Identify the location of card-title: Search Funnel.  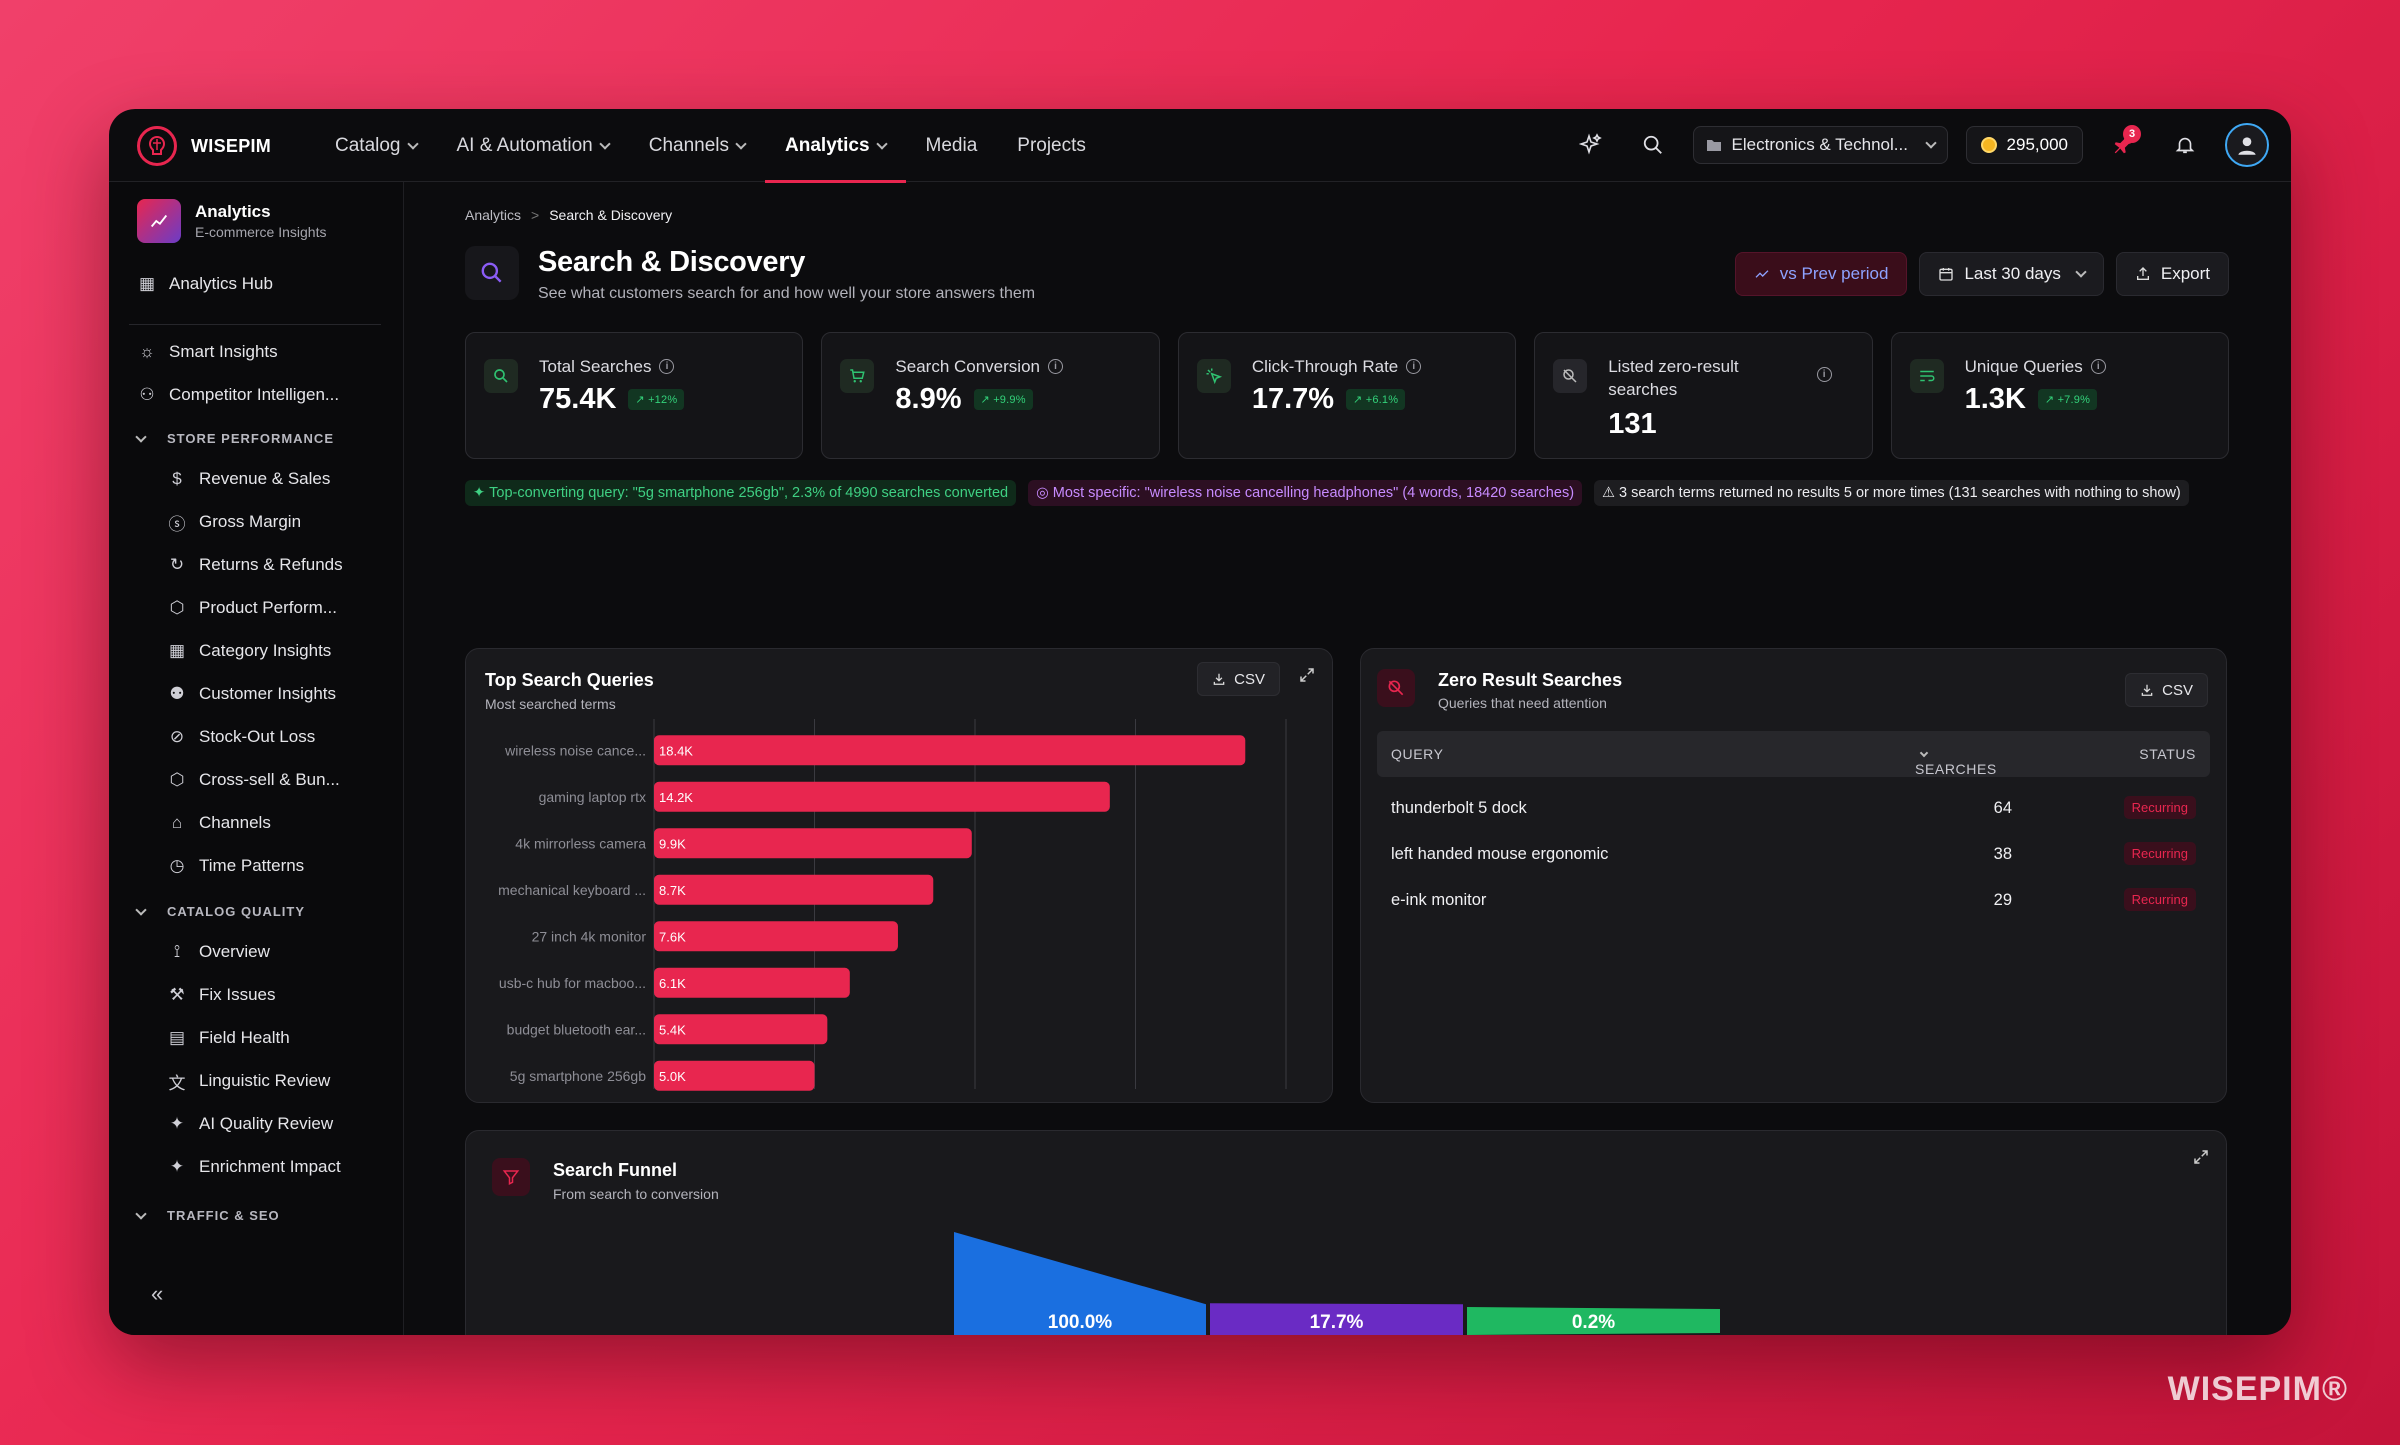
(615, 1170).